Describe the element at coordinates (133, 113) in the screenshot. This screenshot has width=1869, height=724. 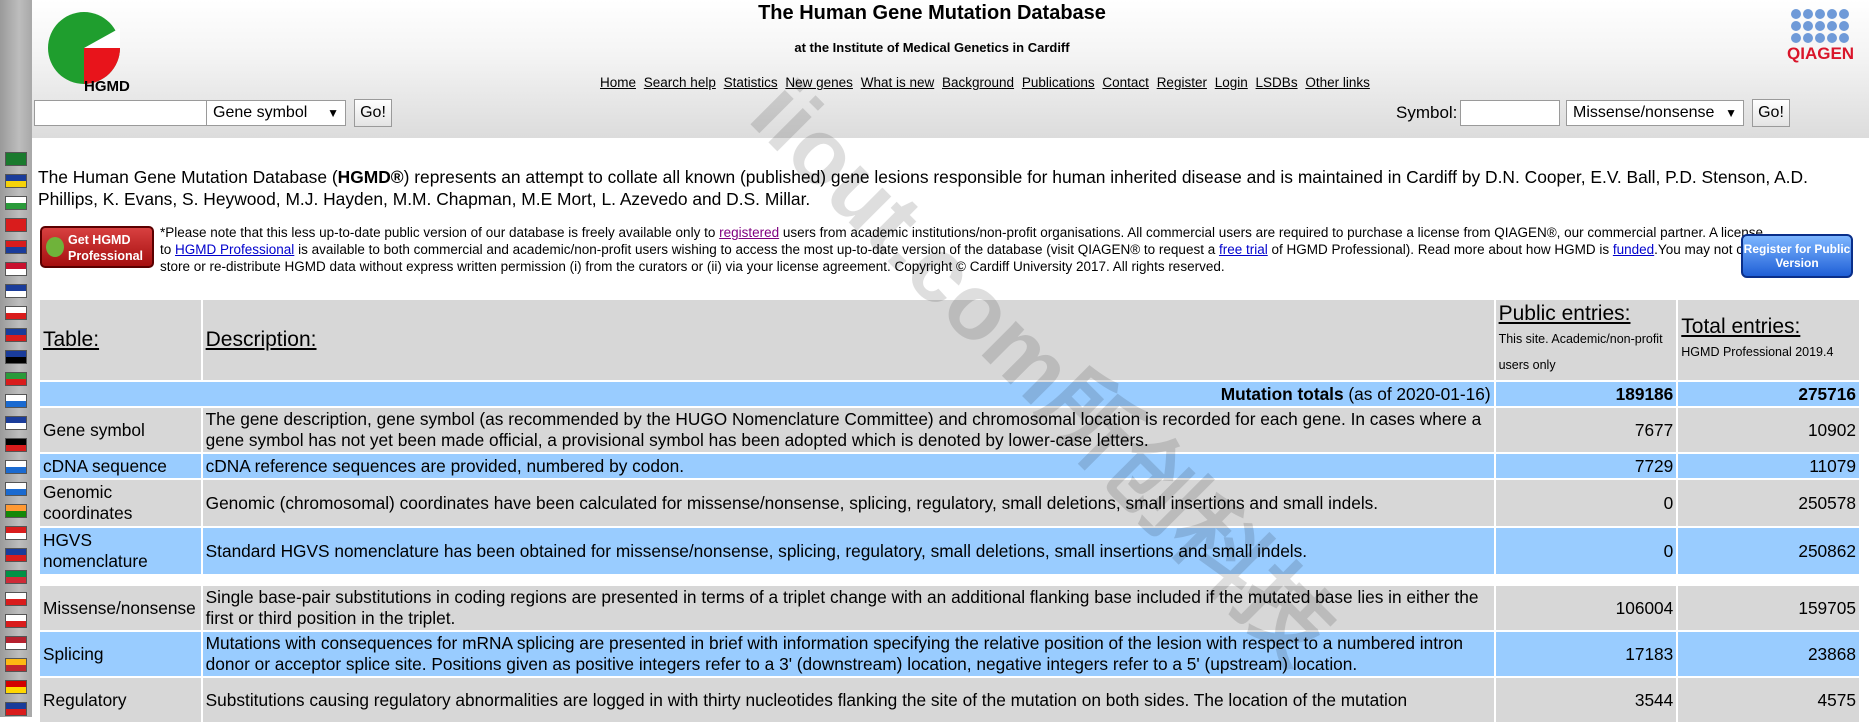
I see `gene-search-input` at that location.